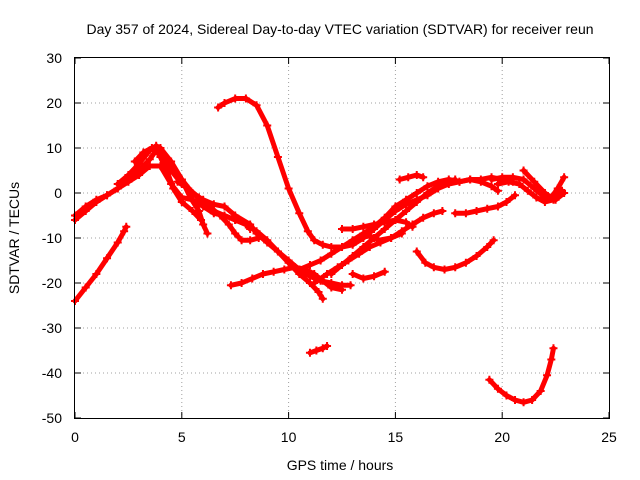 The image size is (640, 480). What do you see at coordinates (289, 437) in the screenshot?
I see `x-tick-label: 10` at bounding box center [289, 437].